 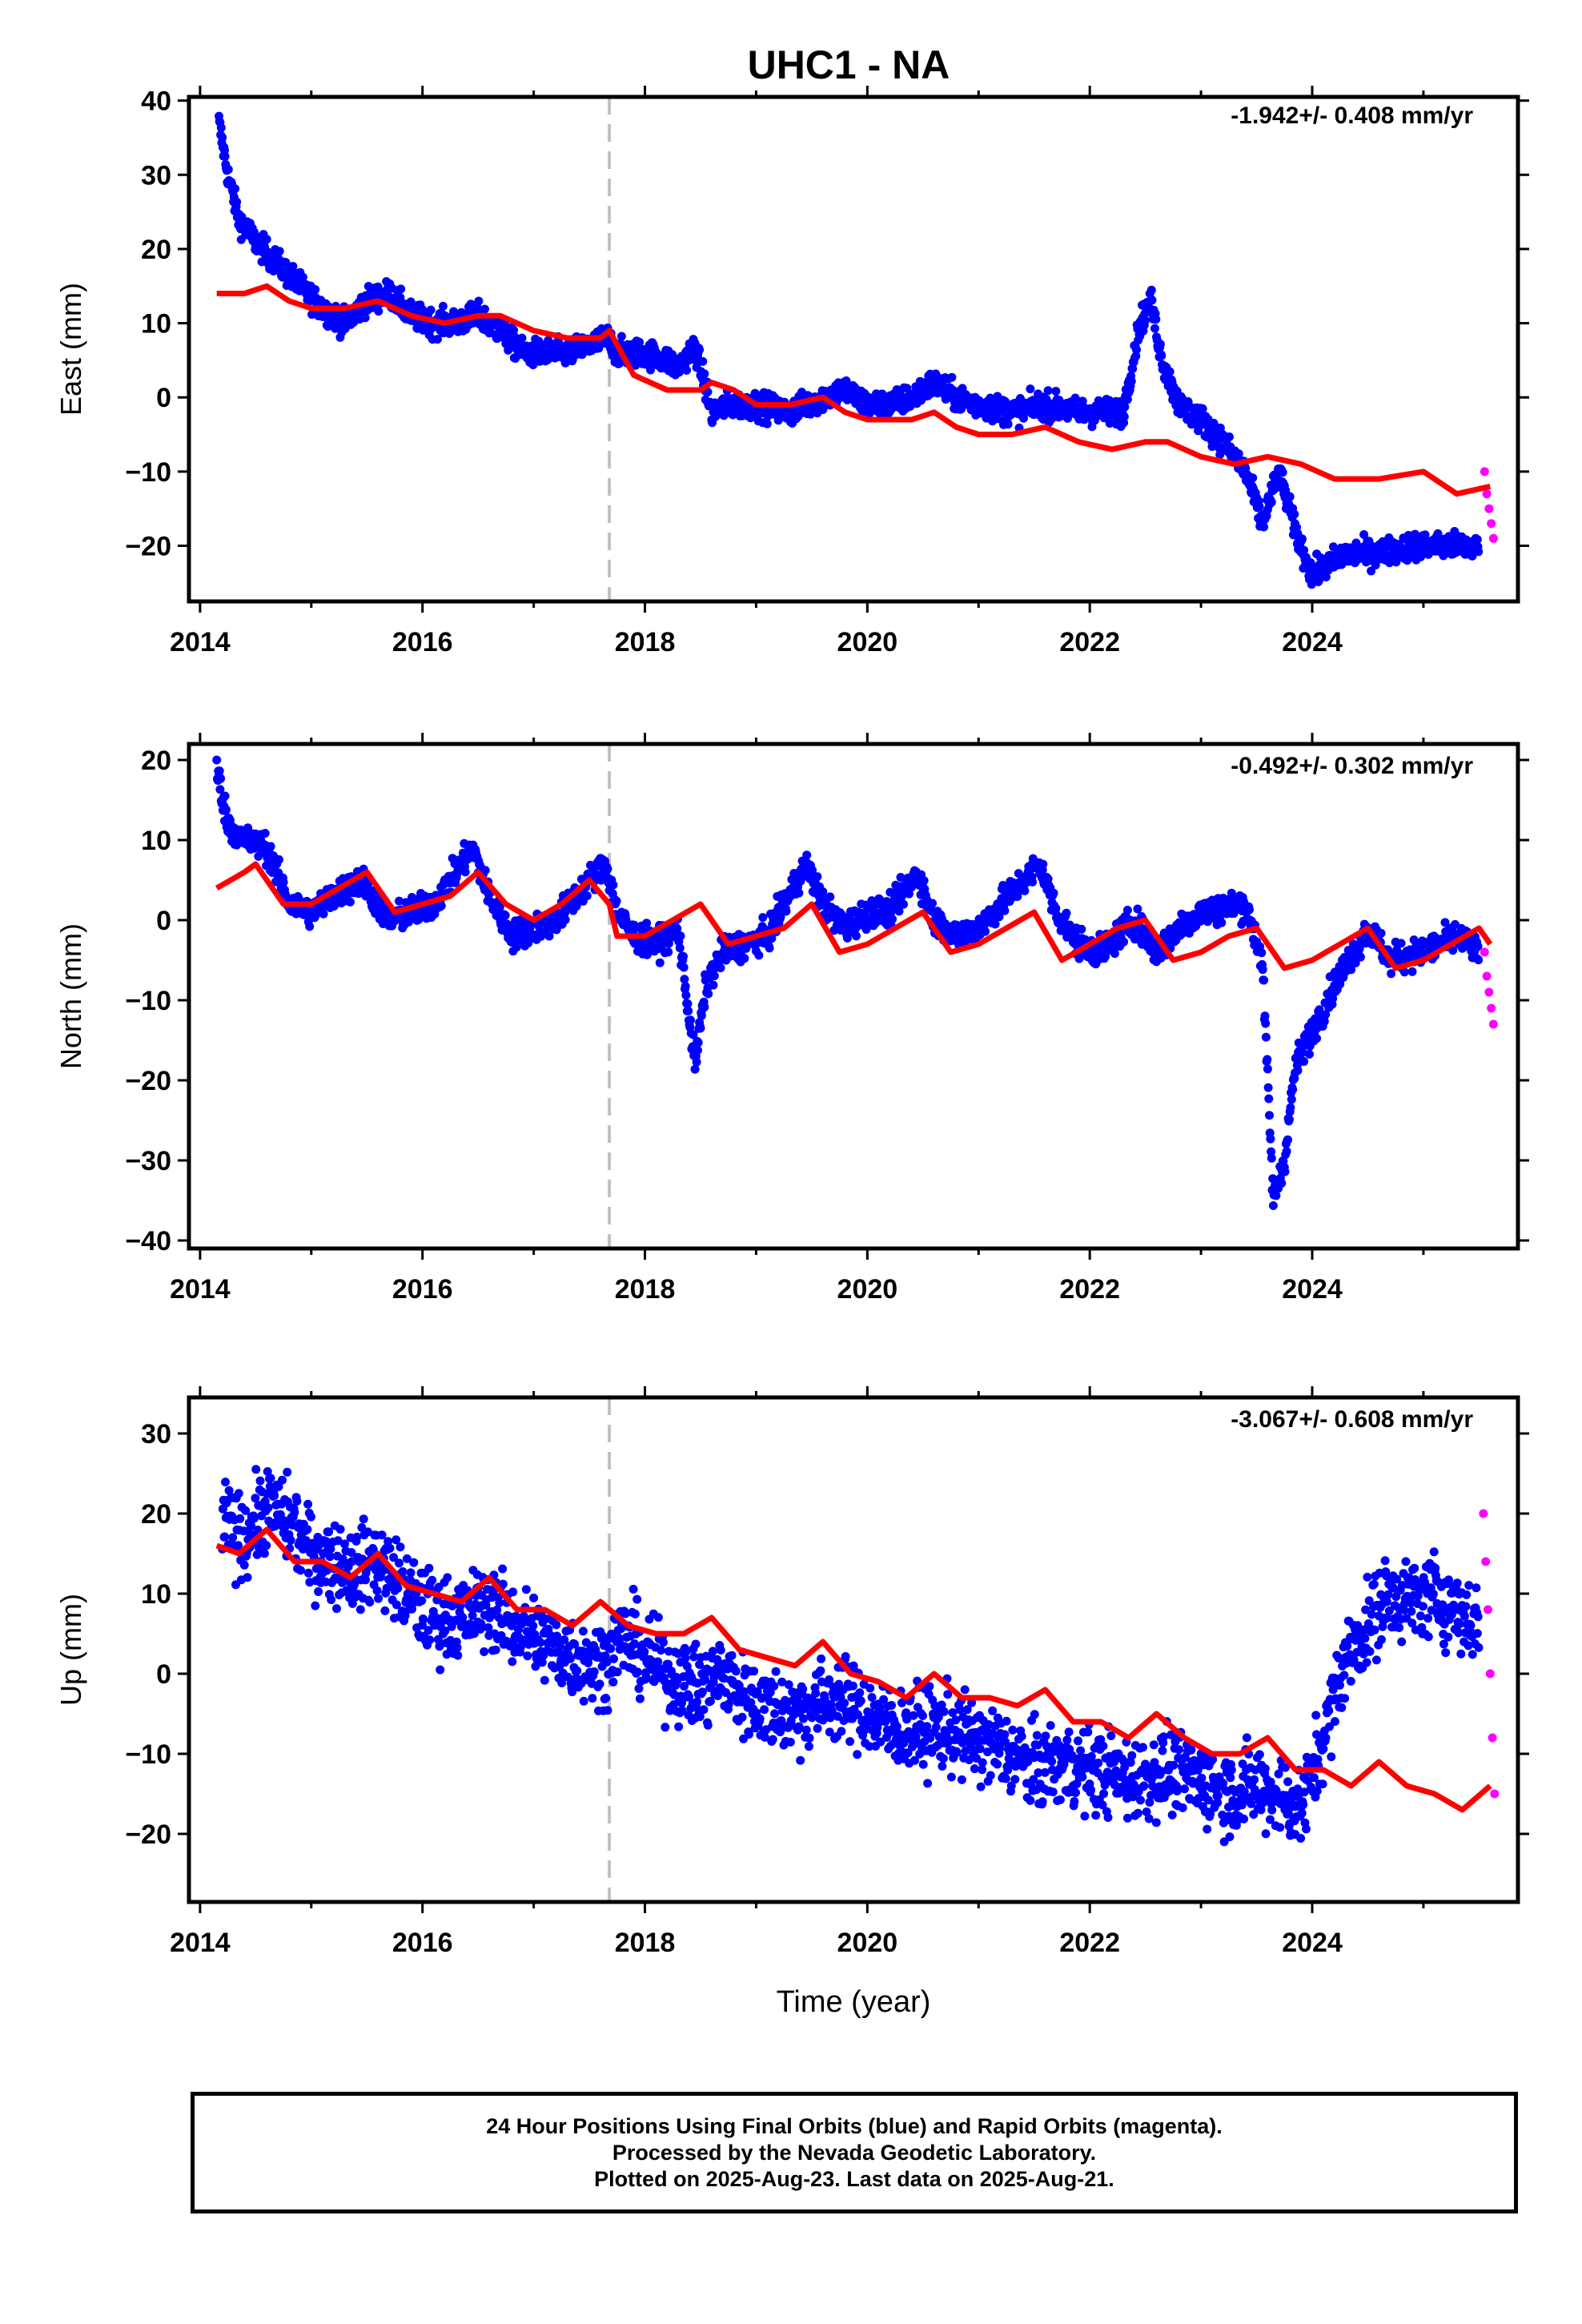 I want to click on north-ytick-label: −10, so click(x=148, y=1001).